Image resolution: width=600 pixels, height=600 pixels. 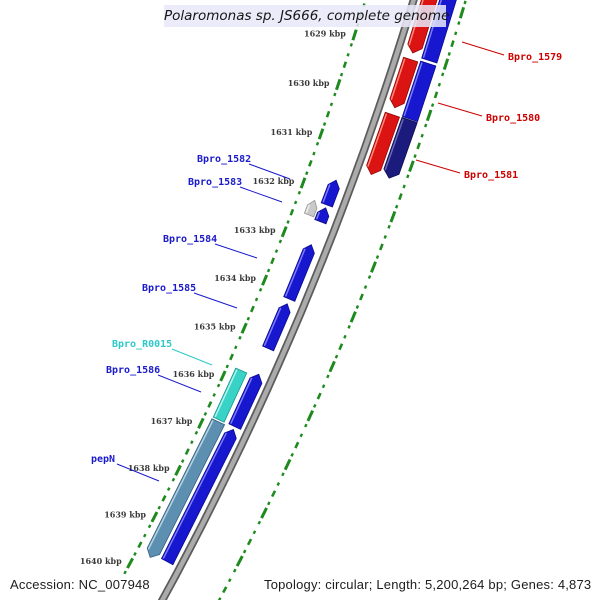 I want to click on feature-Bpro_1581_inner, so click(x=383, y=143).